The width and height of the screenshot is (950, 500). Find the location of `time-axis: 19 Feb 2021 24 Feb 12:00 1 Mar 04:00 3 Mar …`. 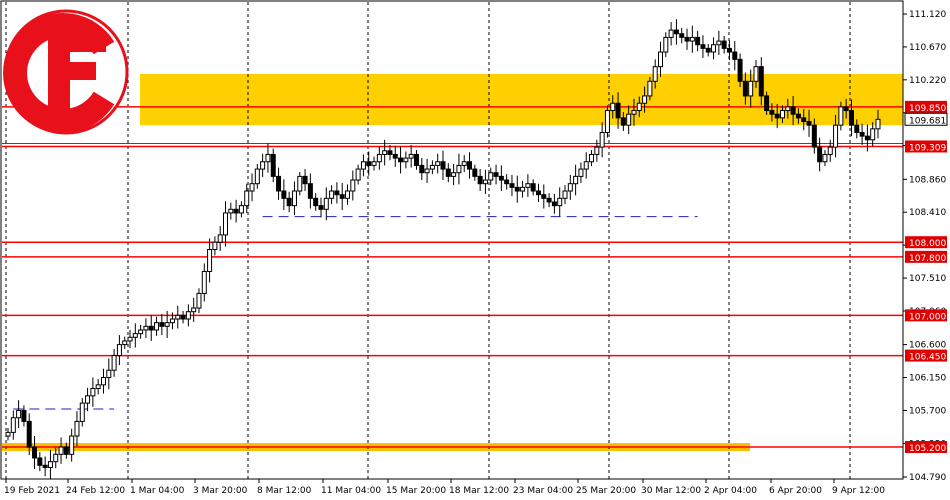

time-axis: 19 Feb 2021 24 Feb 12:00 1 Mar 04:00 3 Mar … is located at coordinates (444, 487).